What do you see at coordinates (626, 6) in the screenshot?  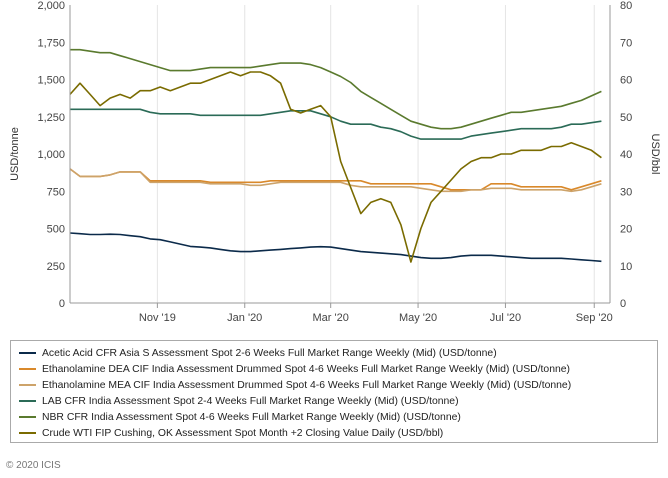 I see `right-axis-tick-label: 80` at bounding box center [626, 6].